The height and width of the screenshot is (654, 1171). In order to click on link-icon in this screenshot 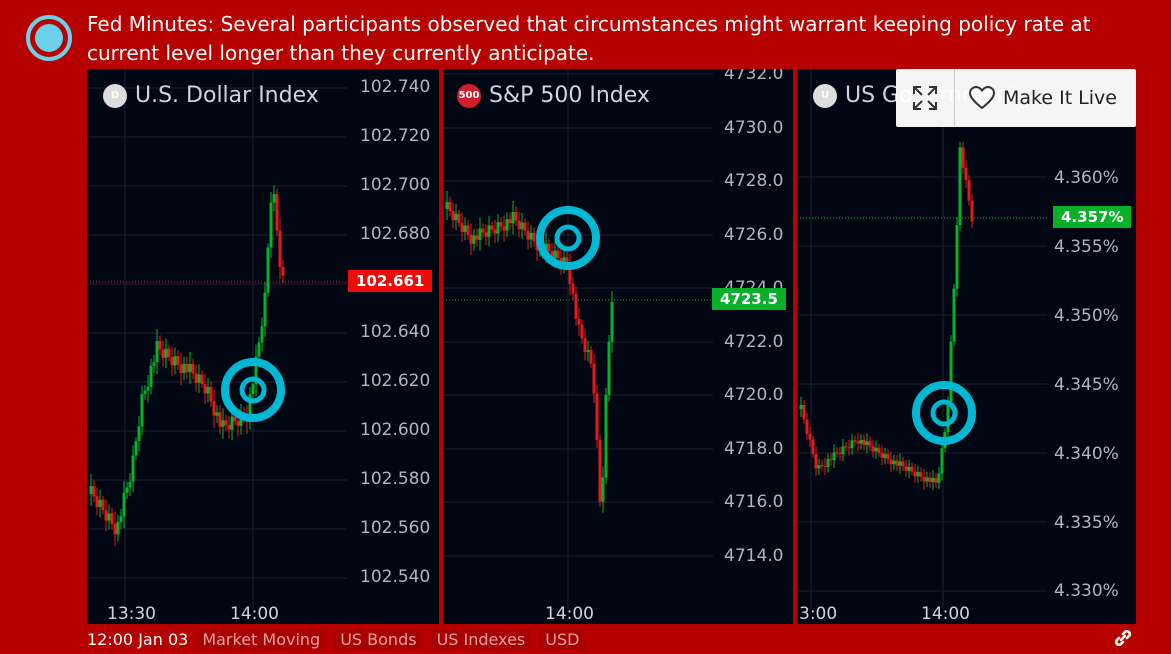, I will do `click(1123, 638)`.